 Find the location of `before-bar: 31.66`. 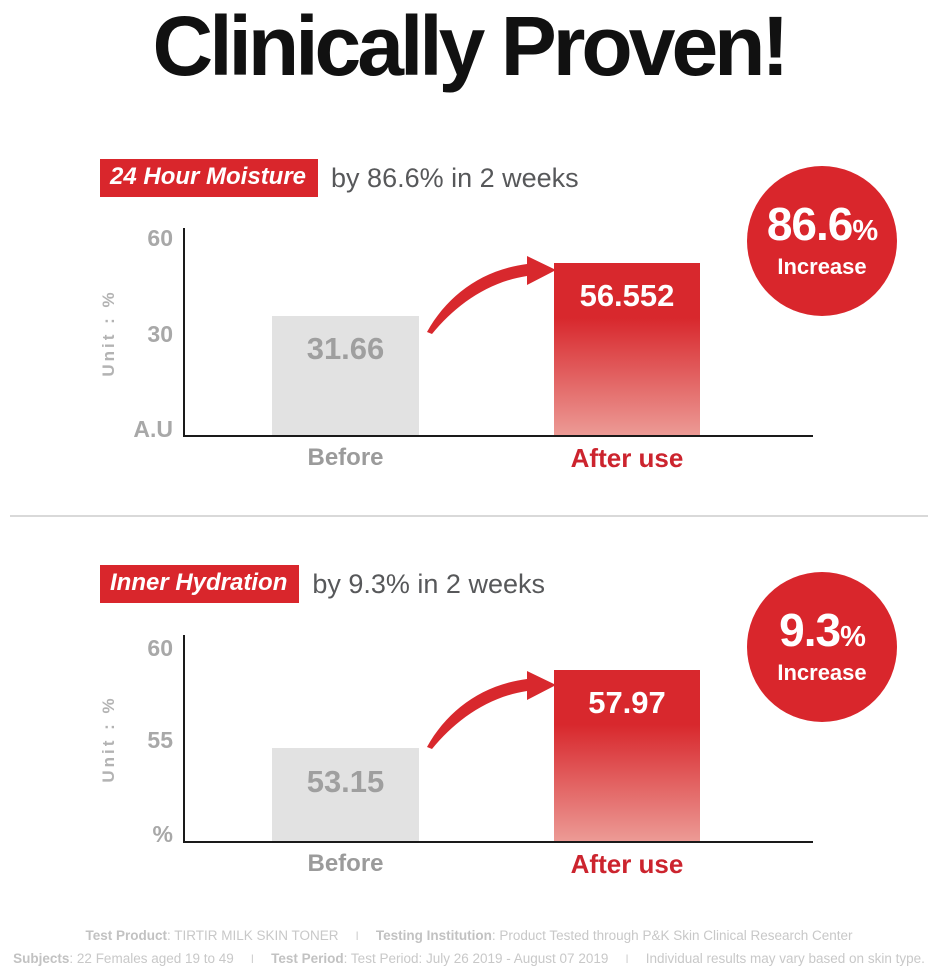

before-bar: 31.66 is located at coordinates (345, 375).